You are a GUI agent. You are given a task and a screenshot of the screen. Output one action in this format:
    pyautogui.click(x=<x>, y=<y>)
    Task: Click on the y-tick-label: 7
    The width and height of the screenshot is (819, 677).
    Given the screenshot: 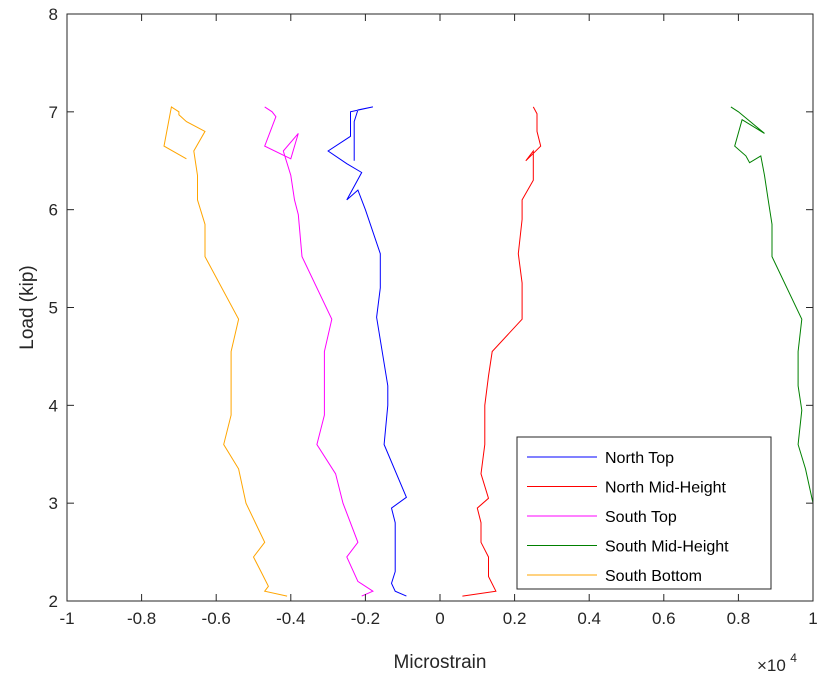 What is the action you would take?
    pyautogui.click(x=53, y=112)
    